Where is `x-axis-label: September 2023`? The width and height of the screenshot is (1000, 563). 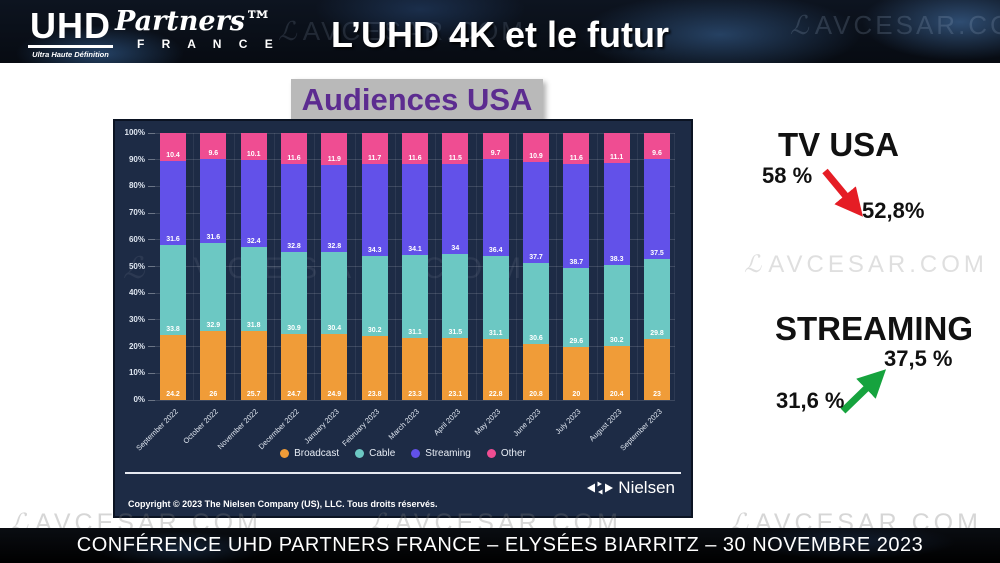 x-axis-label: September 2023 is located at coordinates (640, 430).